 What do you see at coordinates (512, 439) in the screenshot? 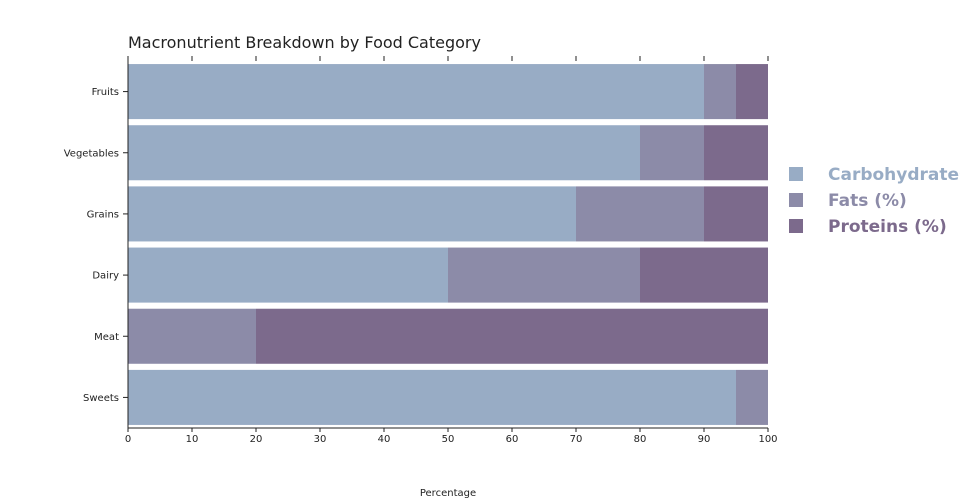
I see `x-tick-label: 60` at bounding box center [512, 439].